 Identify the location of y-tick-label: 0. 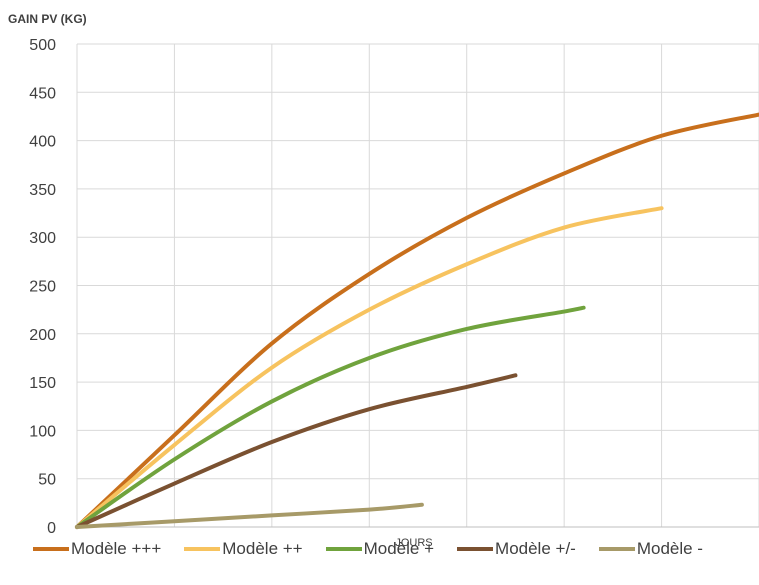
(51, 528).